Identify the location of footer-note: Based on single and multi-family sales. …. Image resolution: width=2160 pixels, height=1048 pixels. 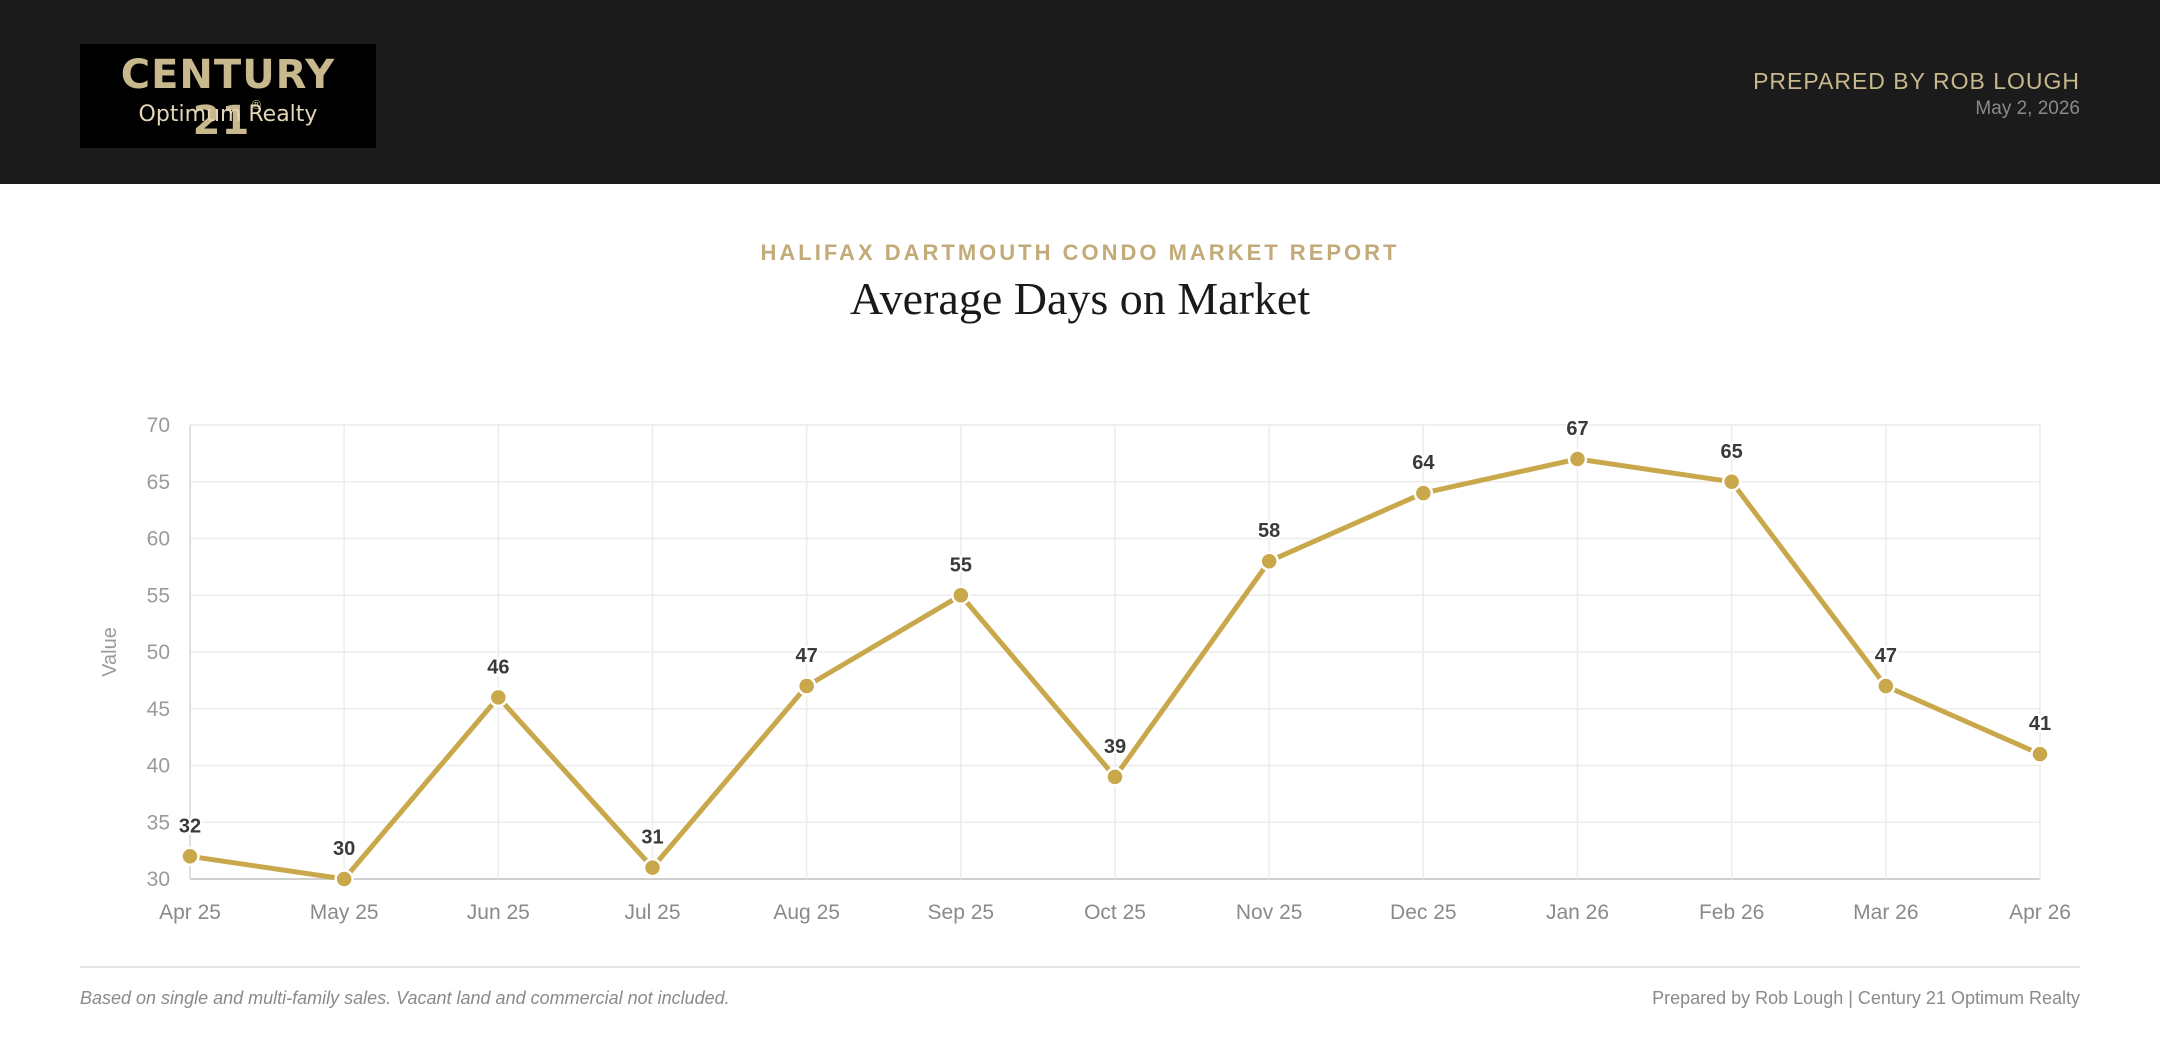
(405, 998).